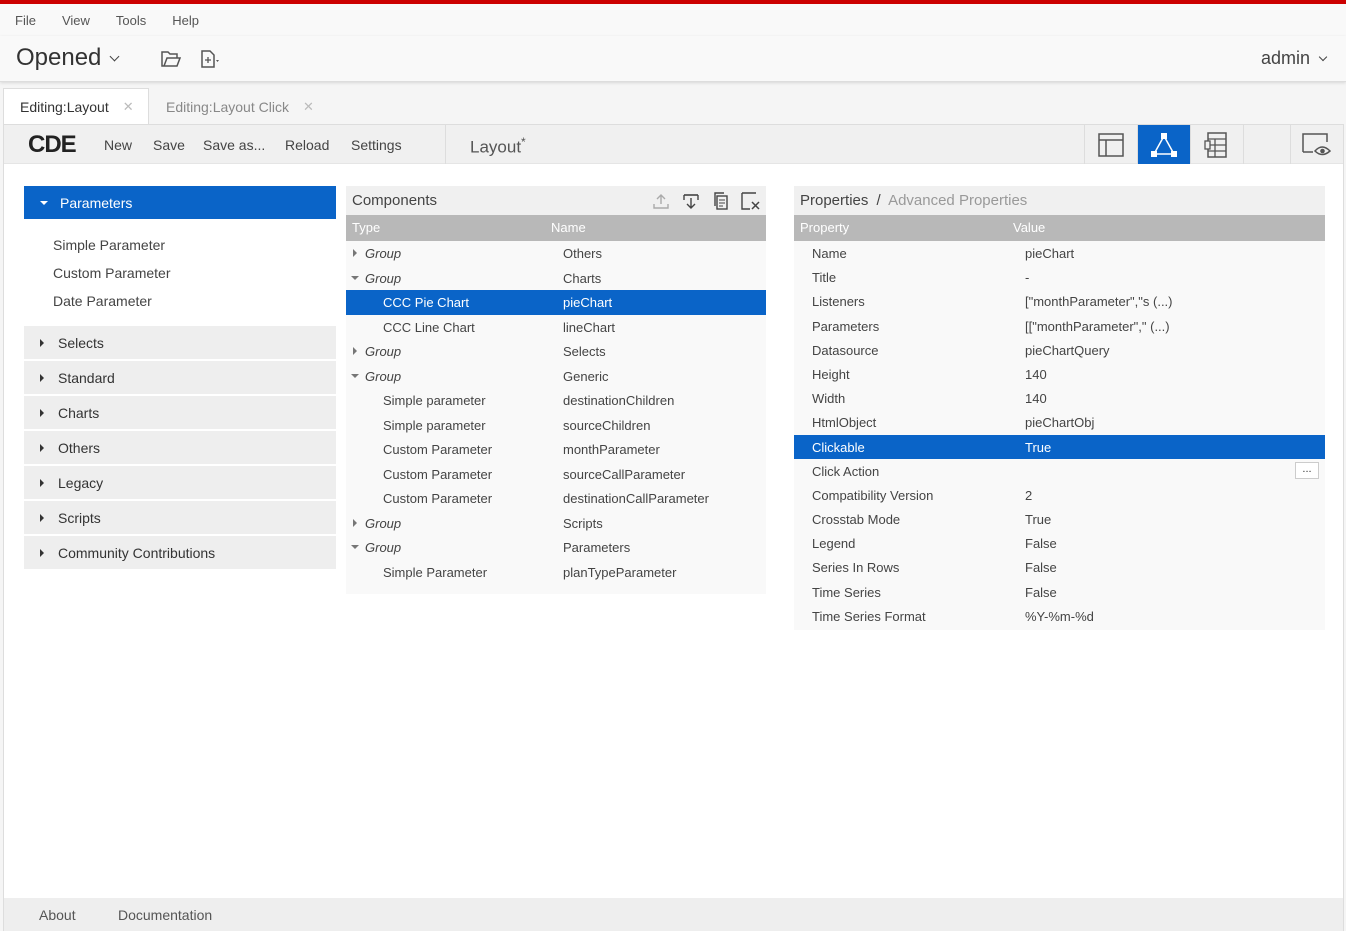  I want to click on palette-section-scripts: Scripts, so click(180, 517).